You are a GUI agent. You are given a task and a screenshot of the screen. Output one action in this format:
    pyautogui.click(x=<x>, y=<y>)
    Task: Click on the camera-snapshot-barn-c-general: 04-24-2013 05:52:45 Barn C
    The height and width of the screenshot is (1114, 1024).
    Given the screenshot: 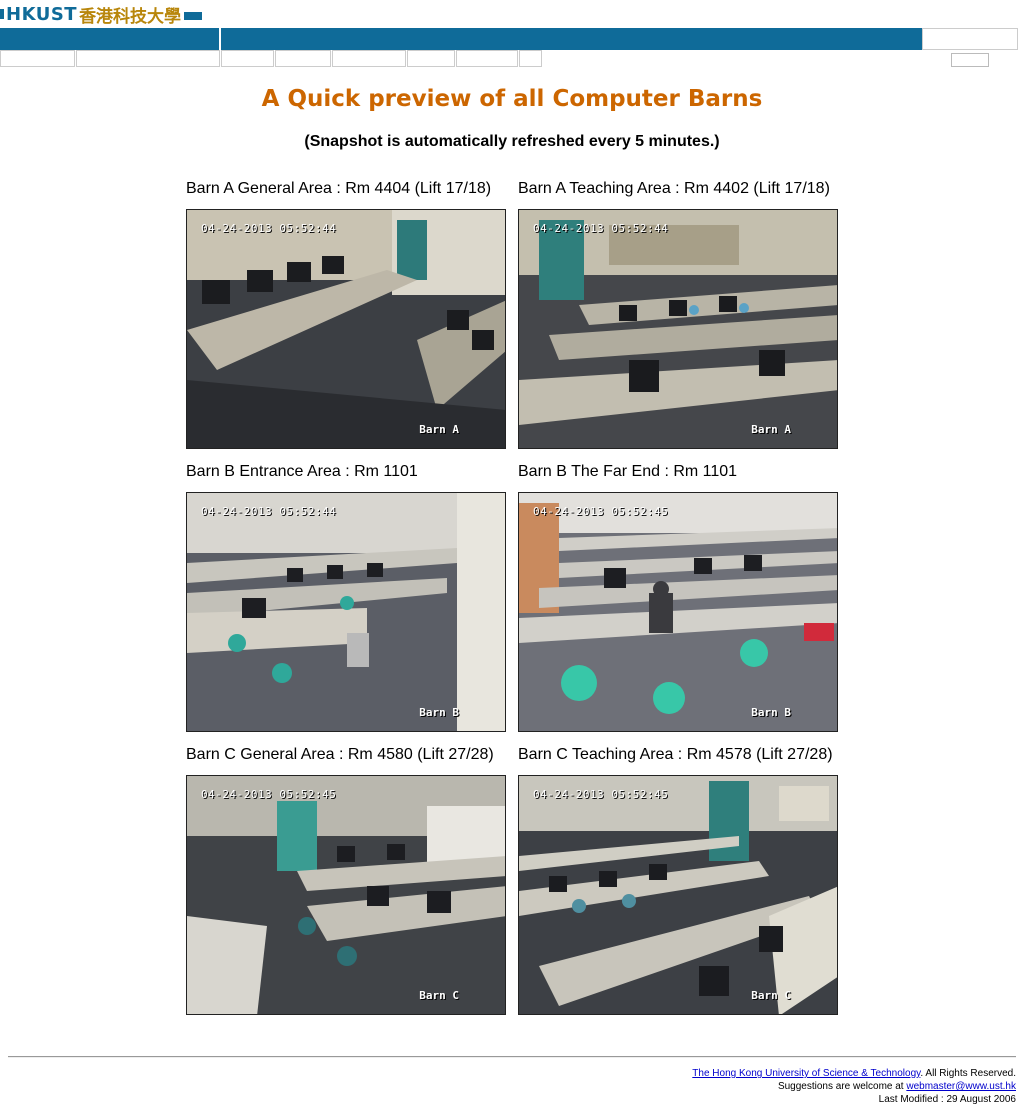 What is the action you would take?
    pyautogui.click(x=346, y=895)
    